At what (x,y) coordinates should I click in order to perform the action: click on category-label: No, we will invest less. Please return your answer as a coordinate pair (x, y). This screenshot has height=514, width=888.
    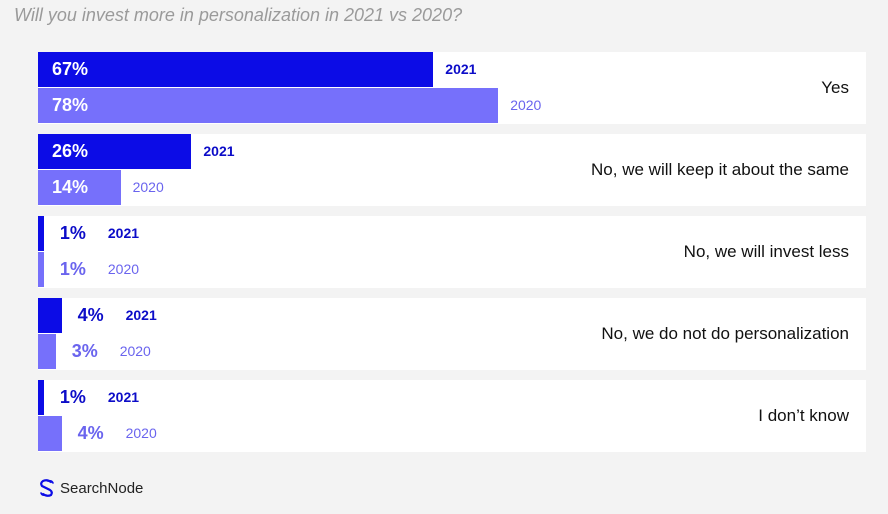
    Looking at the image, I should click on (766, 251).